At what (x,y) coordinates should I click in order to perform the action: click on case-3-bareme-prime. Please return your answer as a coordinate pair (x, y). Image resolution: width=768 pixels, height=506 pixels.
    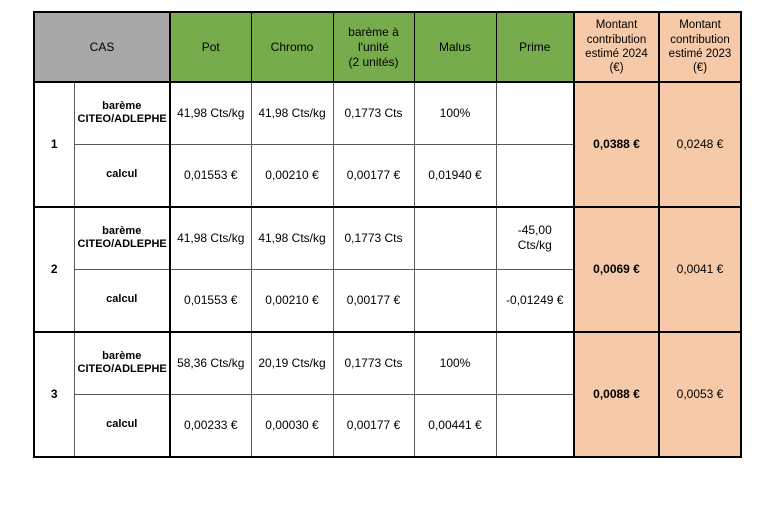
    Looking at the image, I should click on (535, 363).